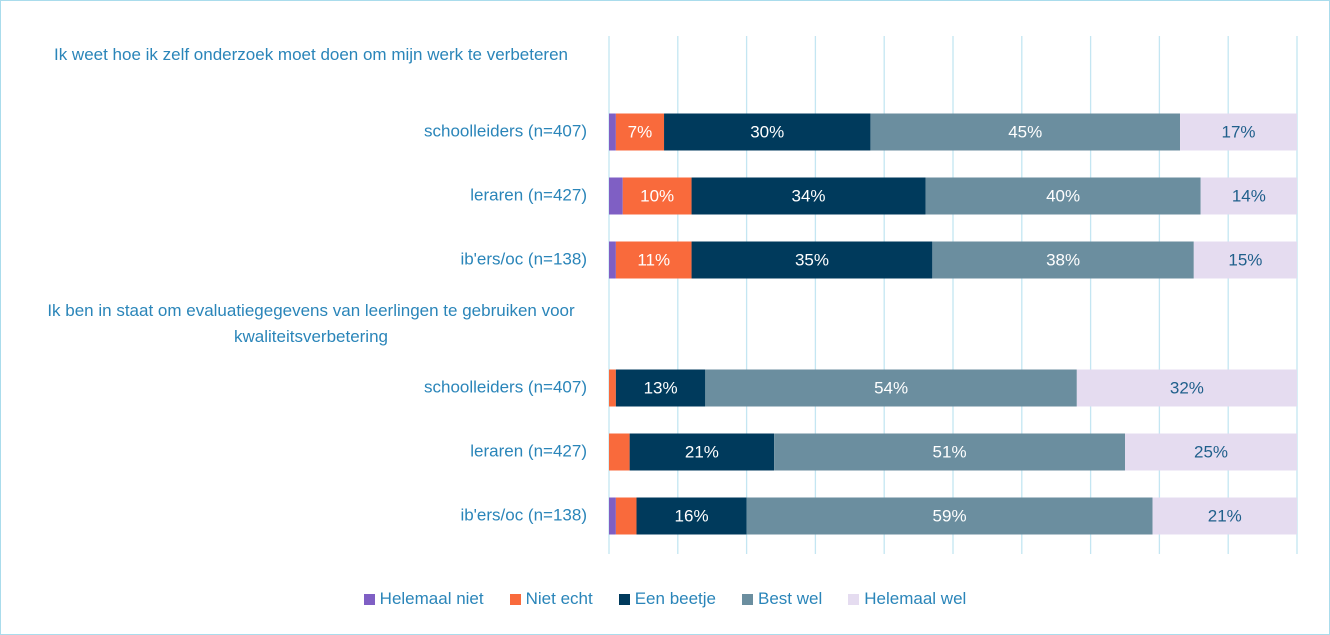  I want to click on legend-label: Helemaal niet, so click(431, 598).